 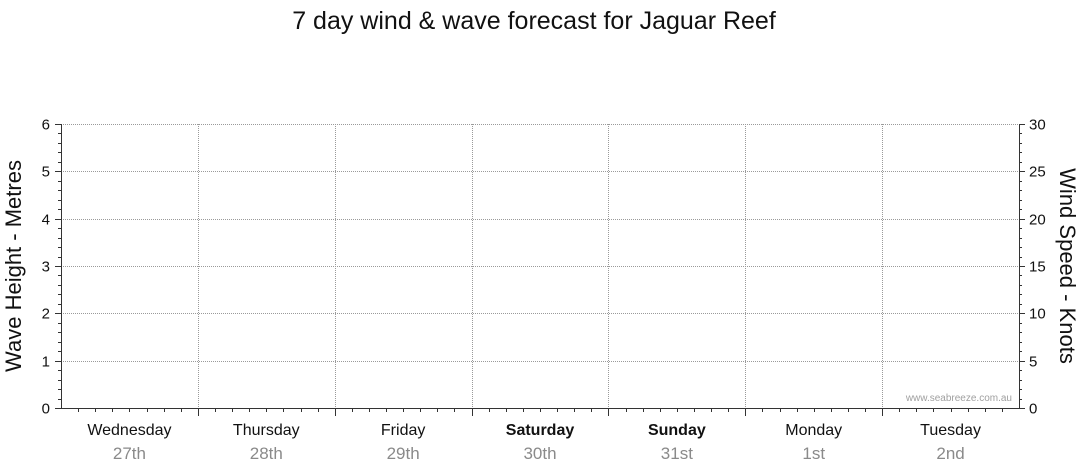 What do you see at coordinates (539, 453) in the screenshot?
I see `day-date-label: 30th` at bounding box center [539, 453].